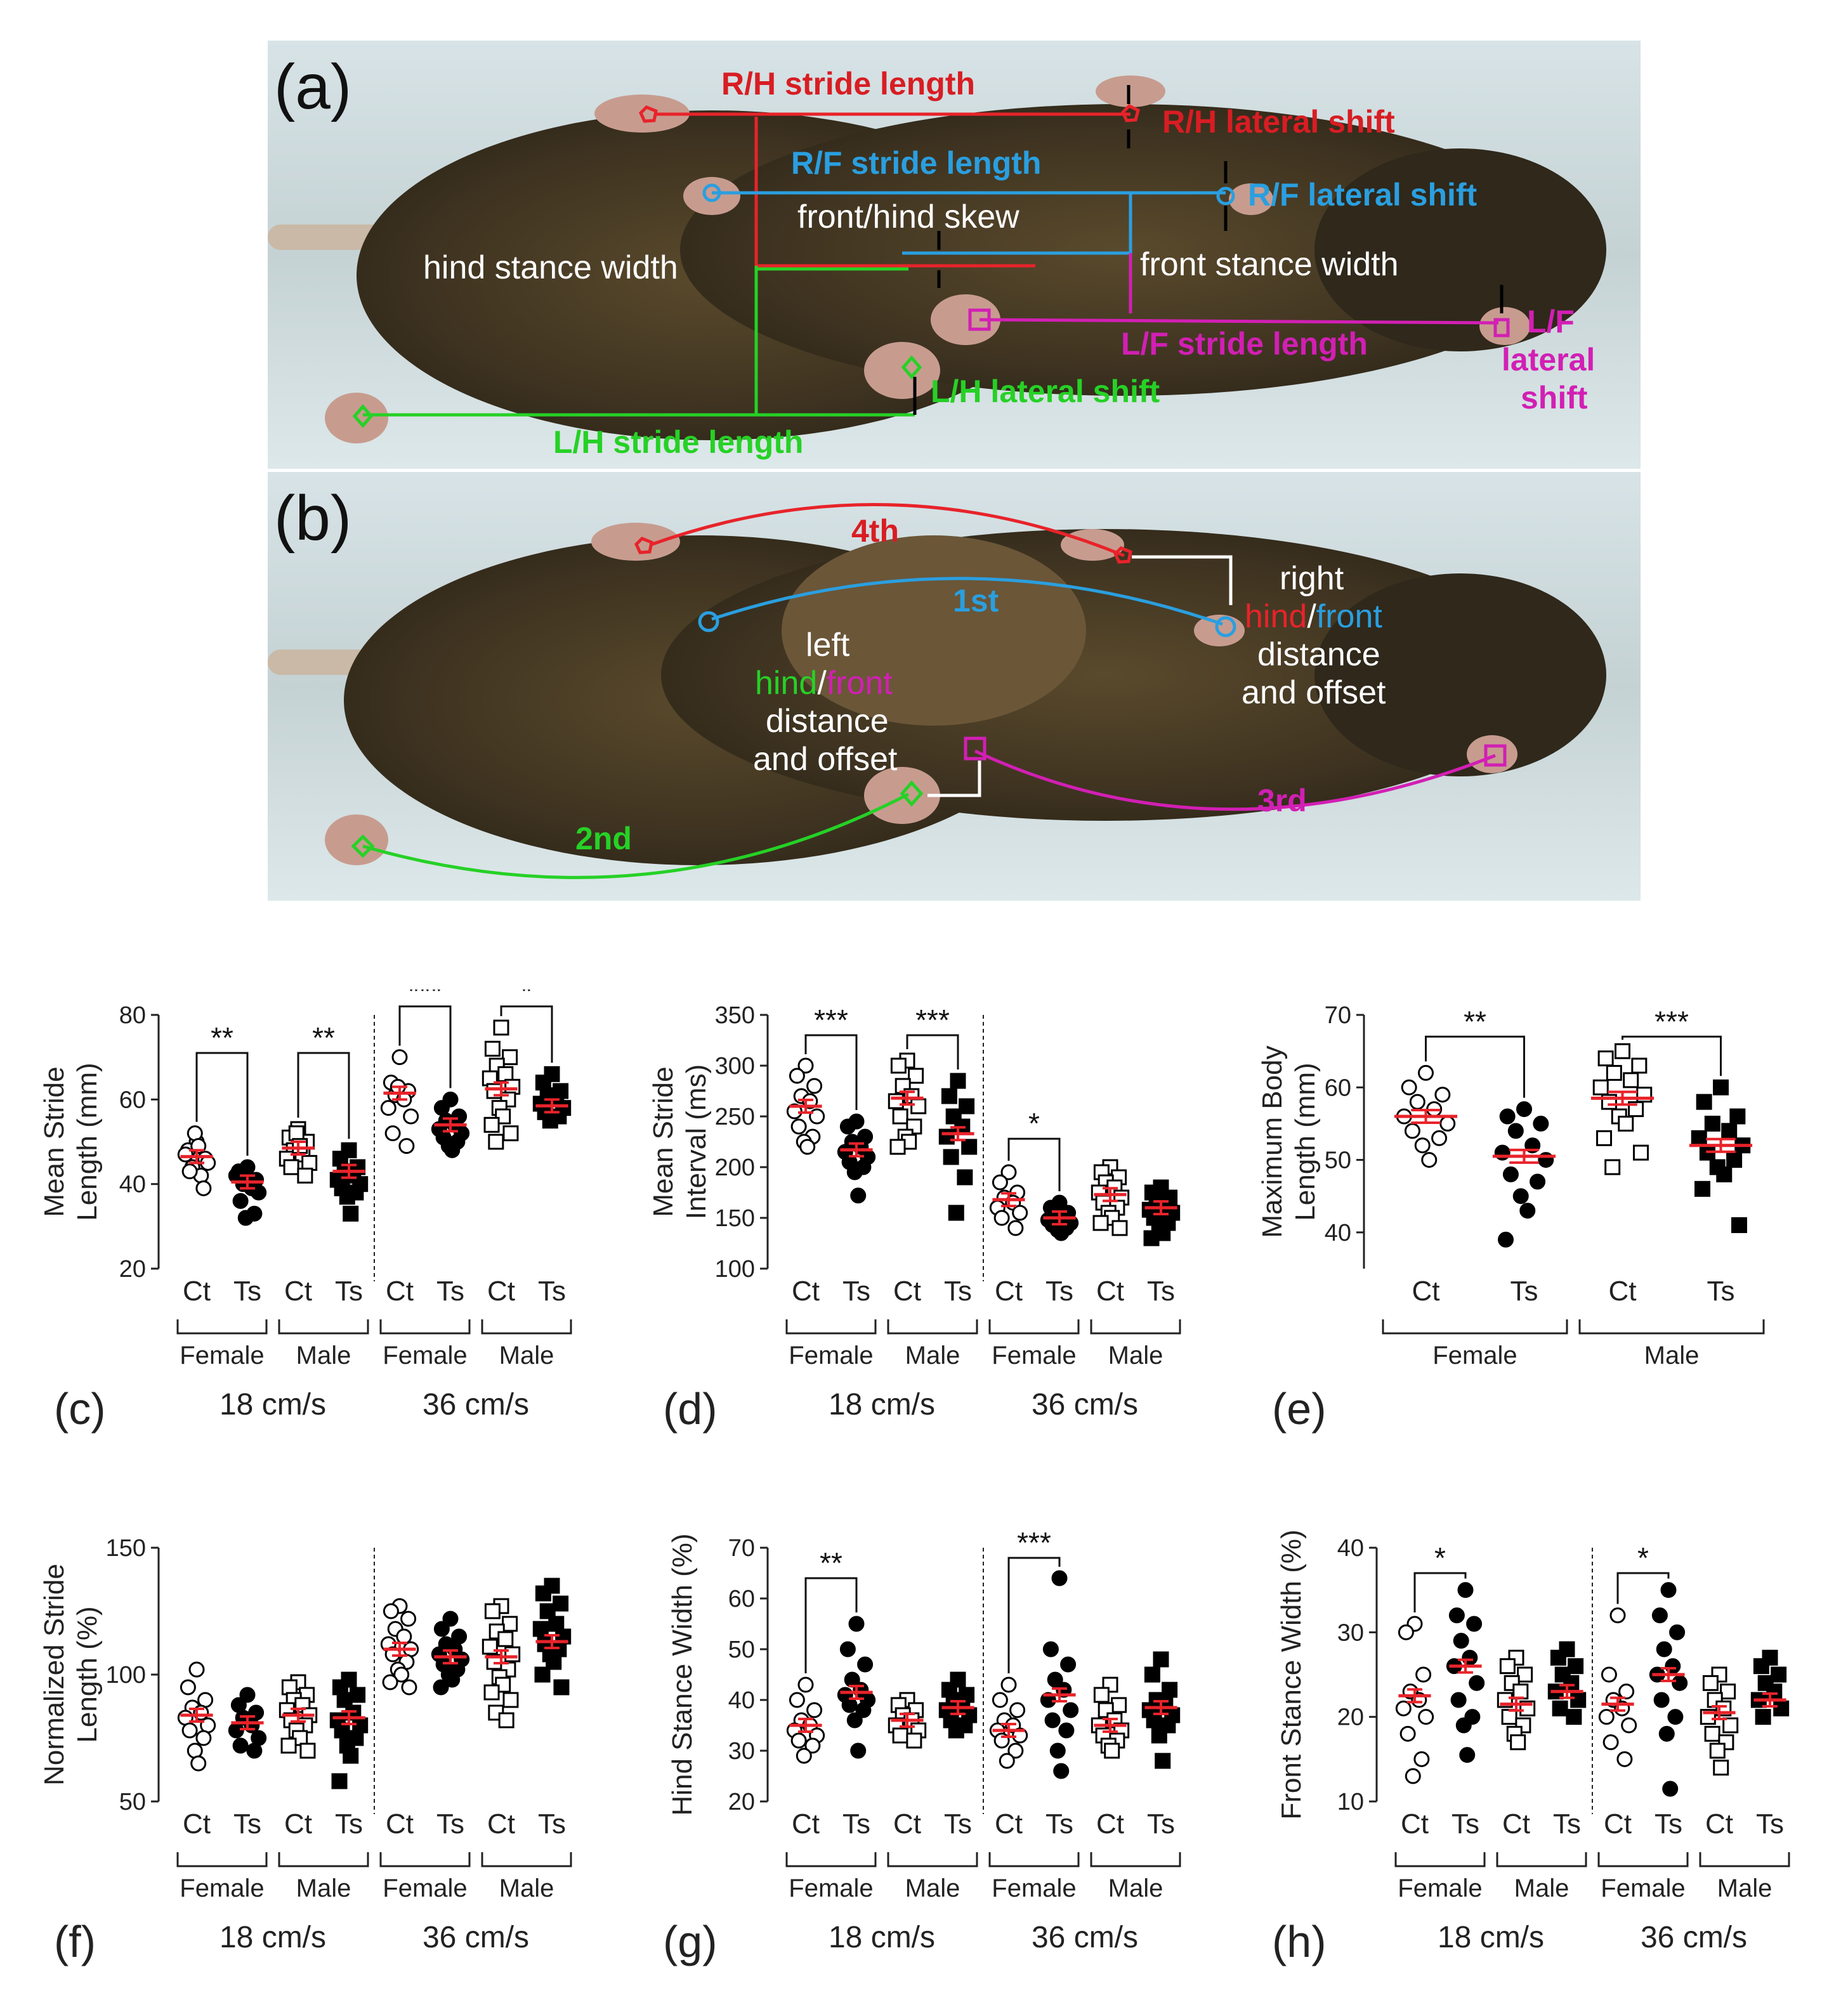  Describe the element at coordinates (827, 722) in the screenshot. I see `left-distance-label: distance` at that location.